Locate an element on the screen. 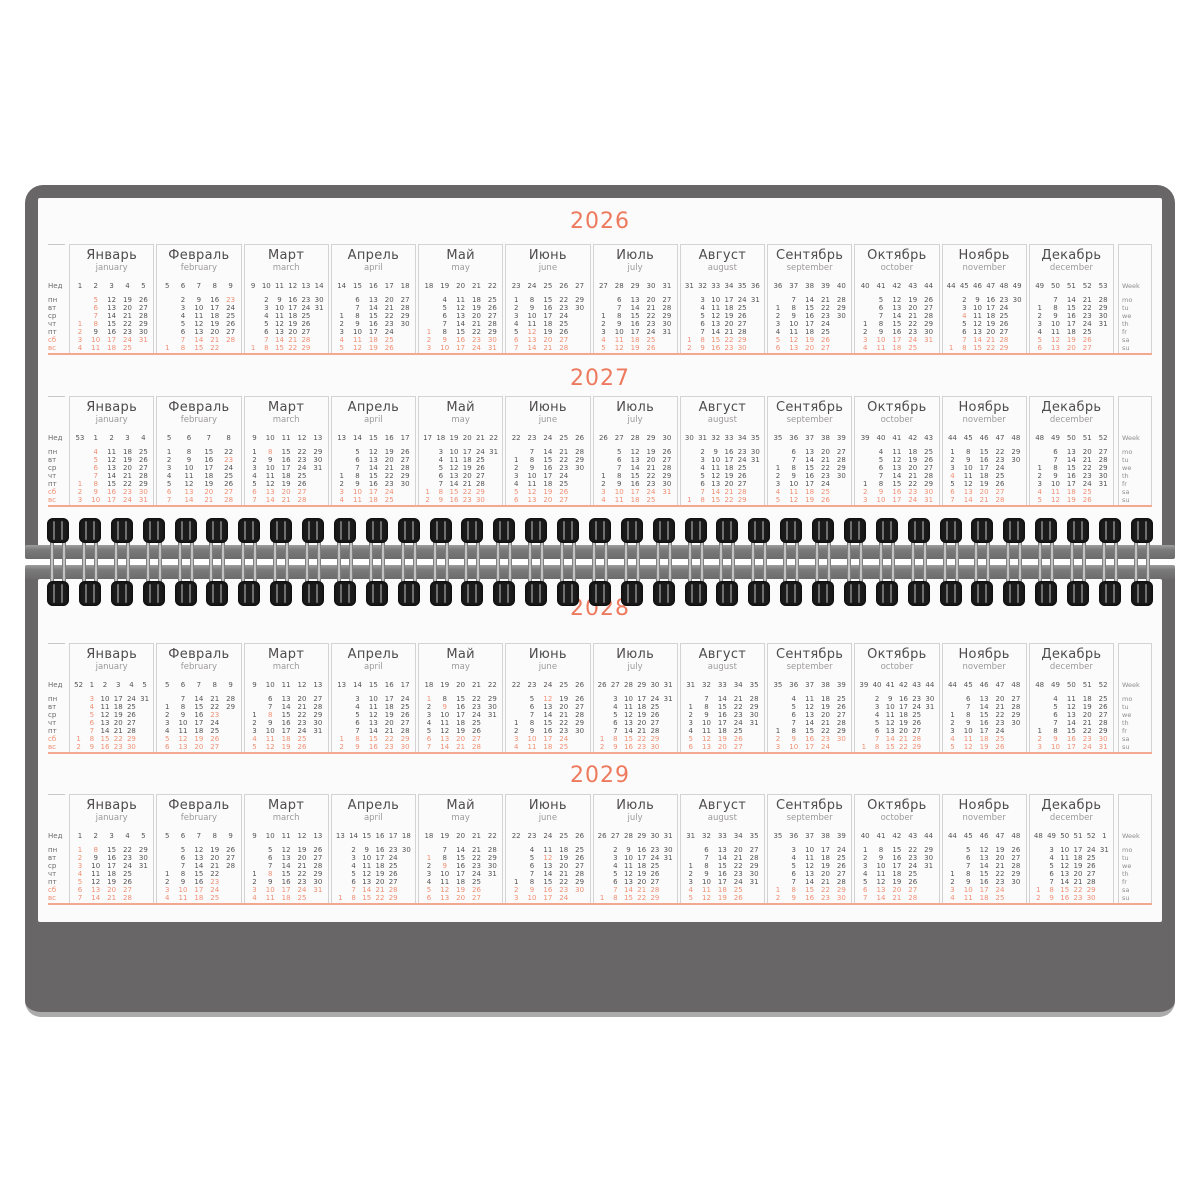  coil-knob-bottom is located at coordinates (472, 593).